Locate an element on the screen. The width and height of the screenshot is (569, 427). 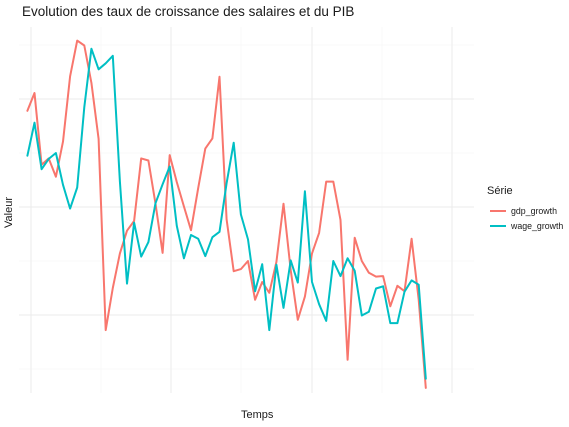
legend: Série gdp_growth wage_growth is located at coordinates (525, 208).